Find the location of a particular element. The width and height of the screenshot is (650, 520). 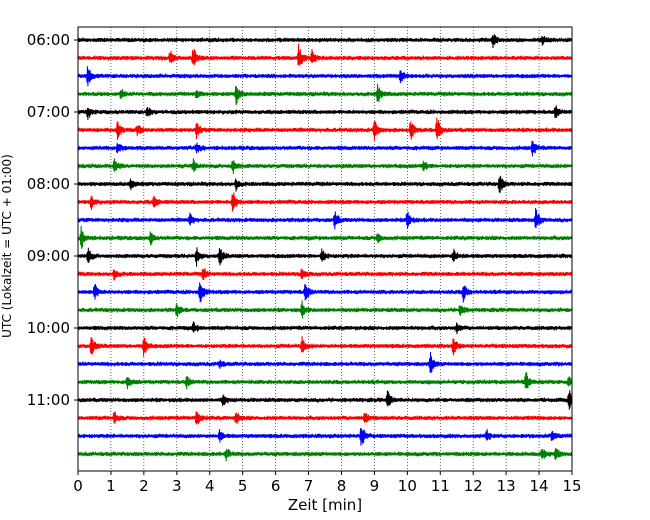

x-tick-label-9: 9 is located at coordinates (375, 486).